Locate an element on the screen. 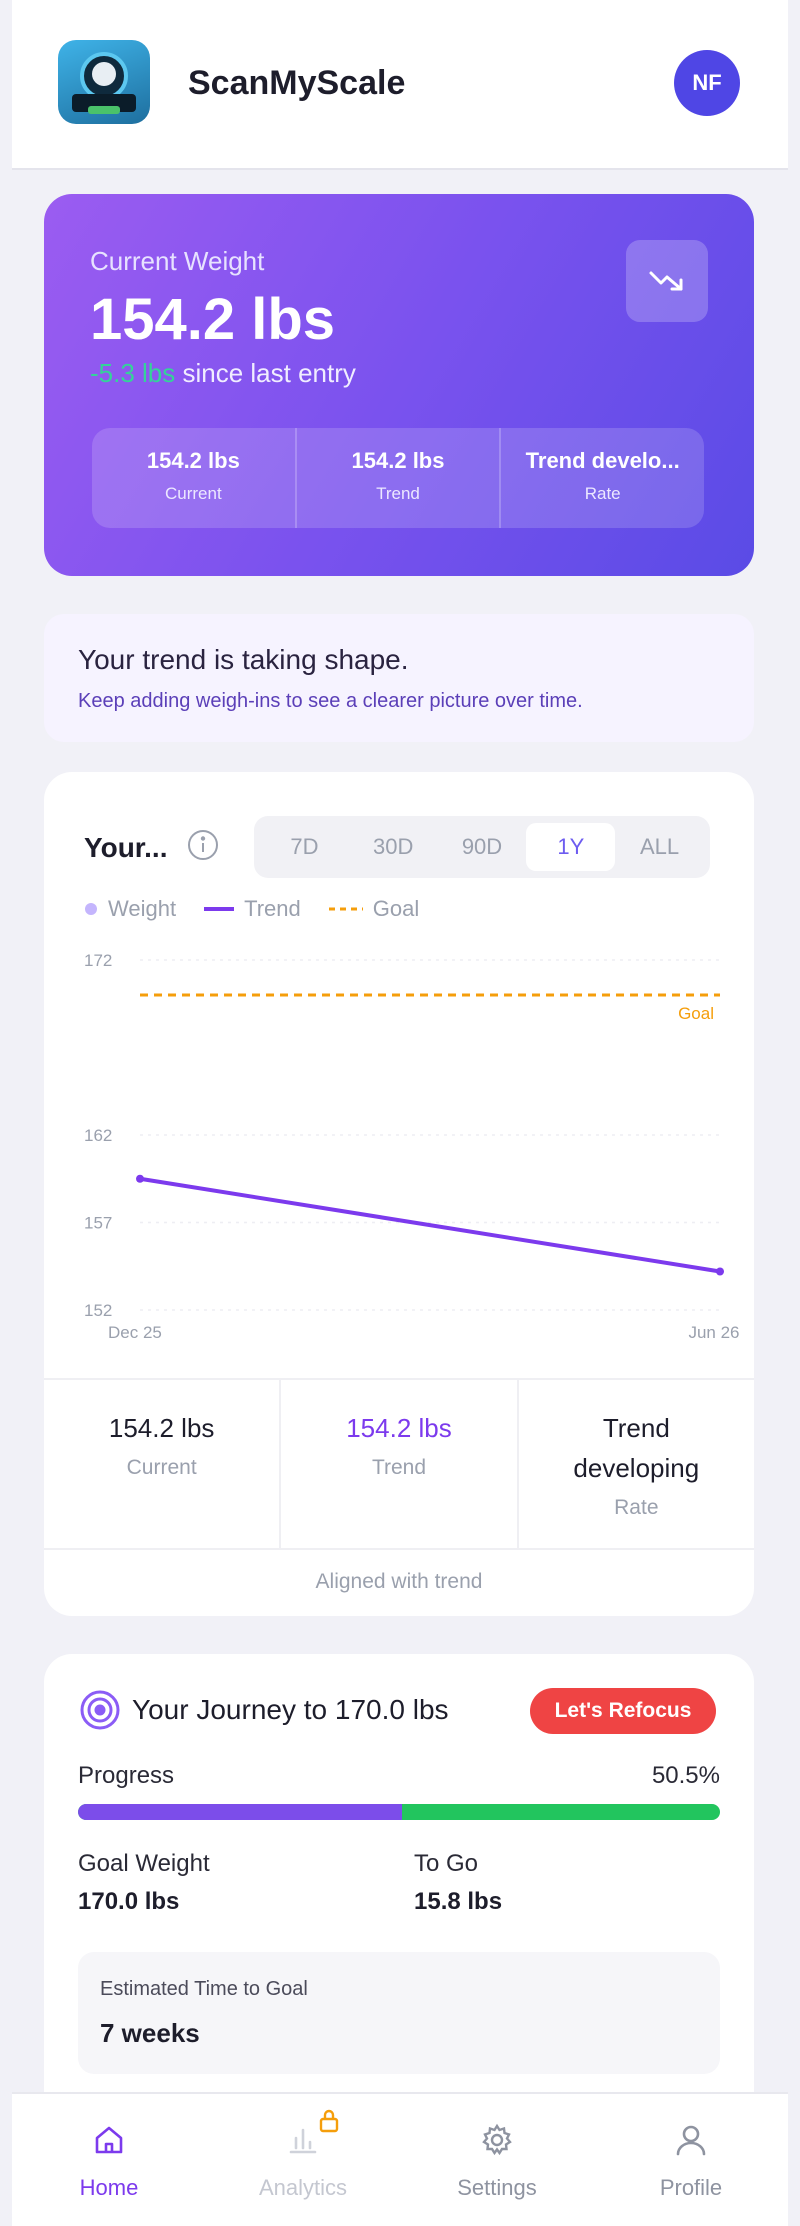  avatar: NF is located at coordinates (707, 83).